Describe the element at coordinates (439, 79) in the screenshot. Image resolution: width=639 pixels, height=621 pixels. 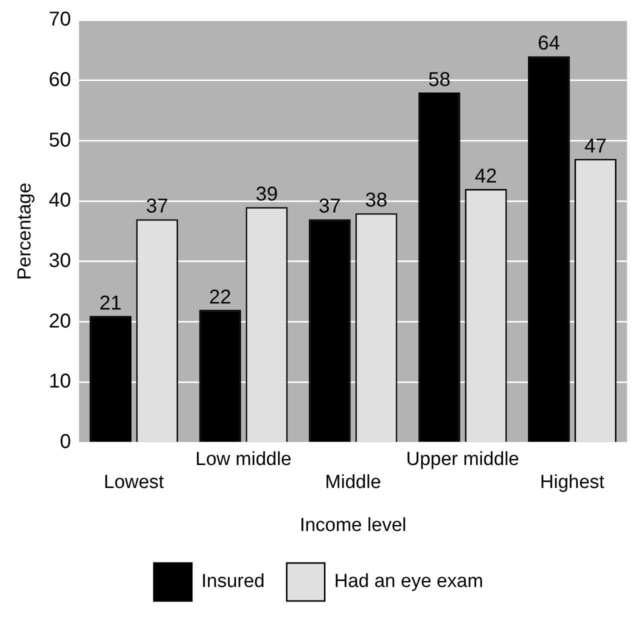
I see `data-label: 58` at that location.